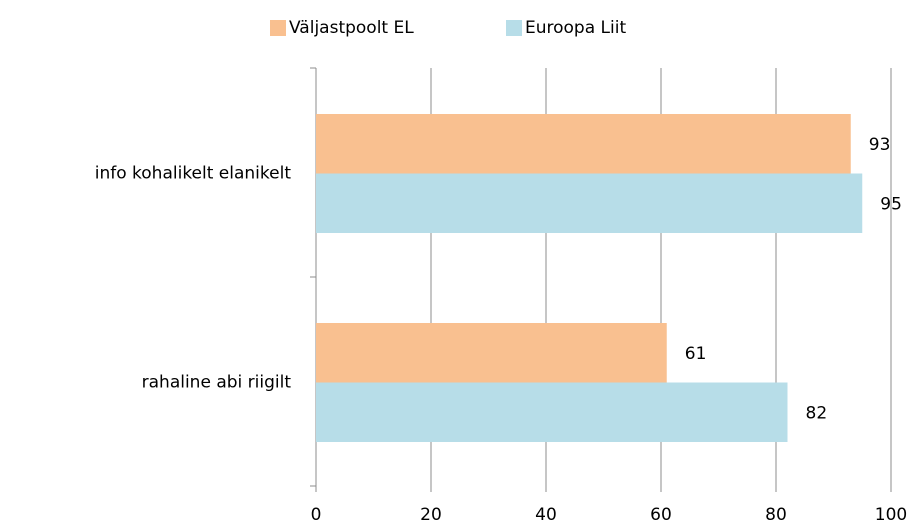 Image resolution: width=919 pixels, height=525 pixels. What do you see at coordinates (817, 413) in the screenshot?
I see `value-label: 82` at bounding box center [817, 413].